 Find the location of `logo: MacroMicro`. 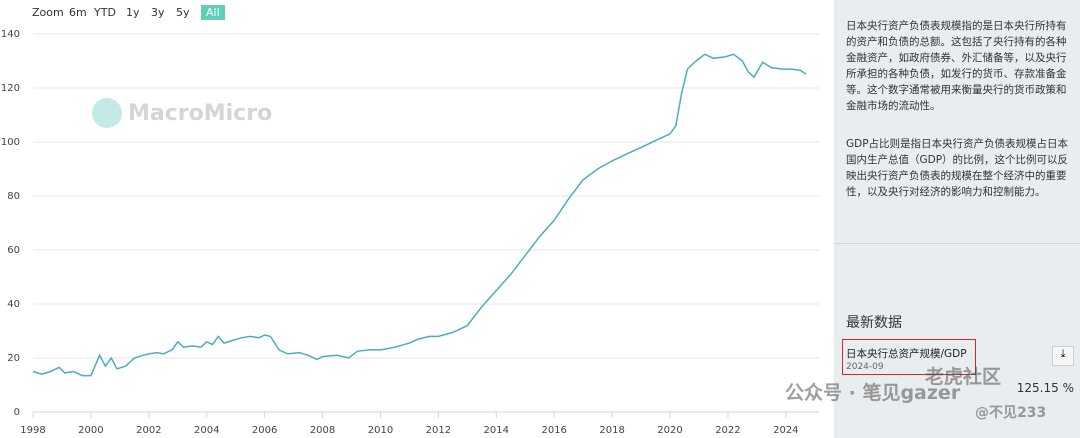

logo: MacroMicro is located at coordinates (182, 113).